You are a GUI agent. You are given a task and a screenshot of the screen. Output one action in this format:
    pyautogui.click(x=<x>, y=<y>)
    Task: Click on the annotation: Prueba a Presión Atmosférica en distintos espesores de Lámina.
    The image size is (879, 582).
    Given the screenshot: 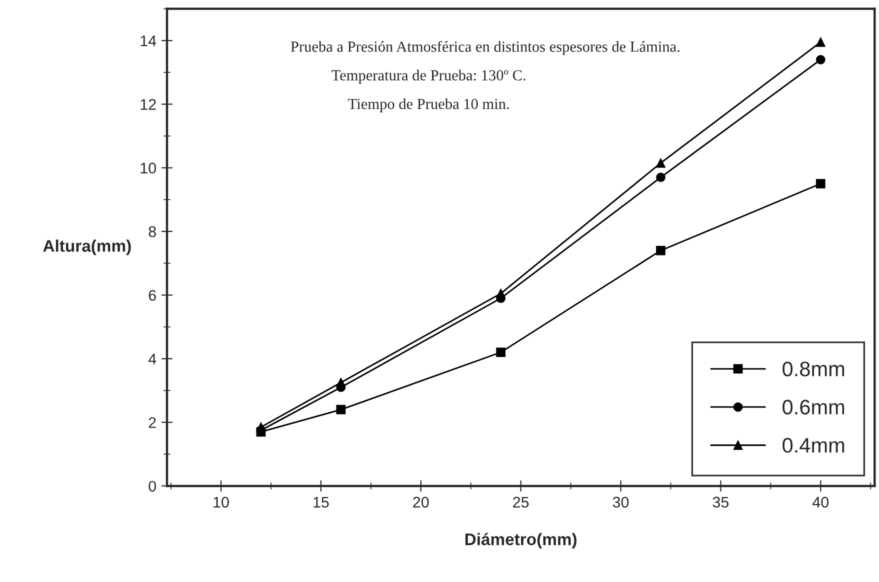 What is the action you would take?
    pyautogui.click(x=485, y=47)
    